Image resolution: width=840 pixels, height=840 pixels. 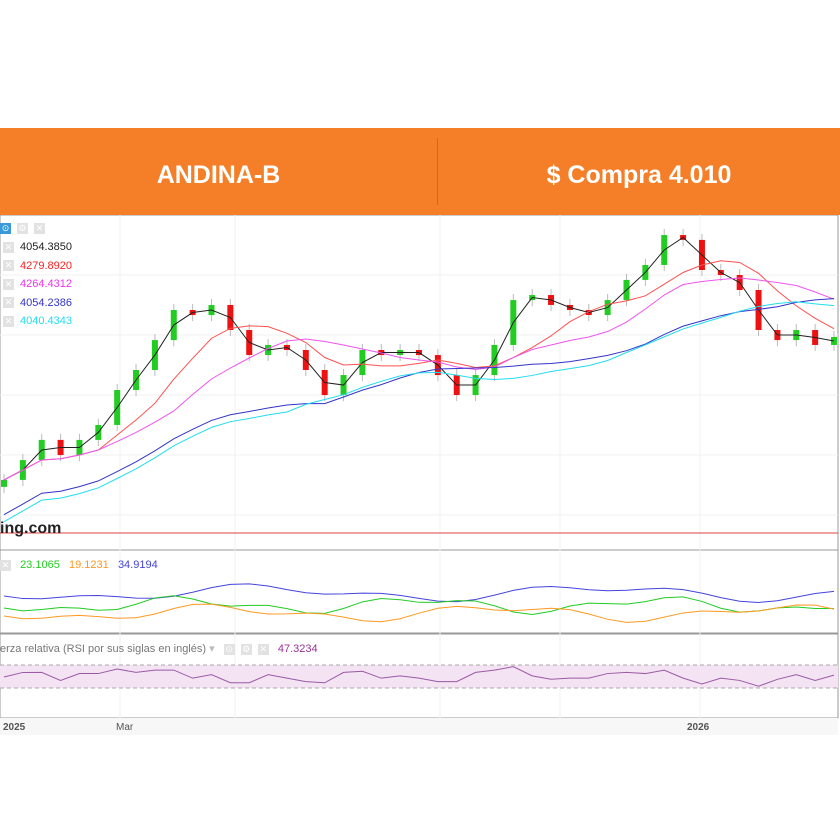 What do you see at coordinates (40, 565) in the screenshot?
I see `dmi-plus: 23.1065` at bounding box center [40, 565].